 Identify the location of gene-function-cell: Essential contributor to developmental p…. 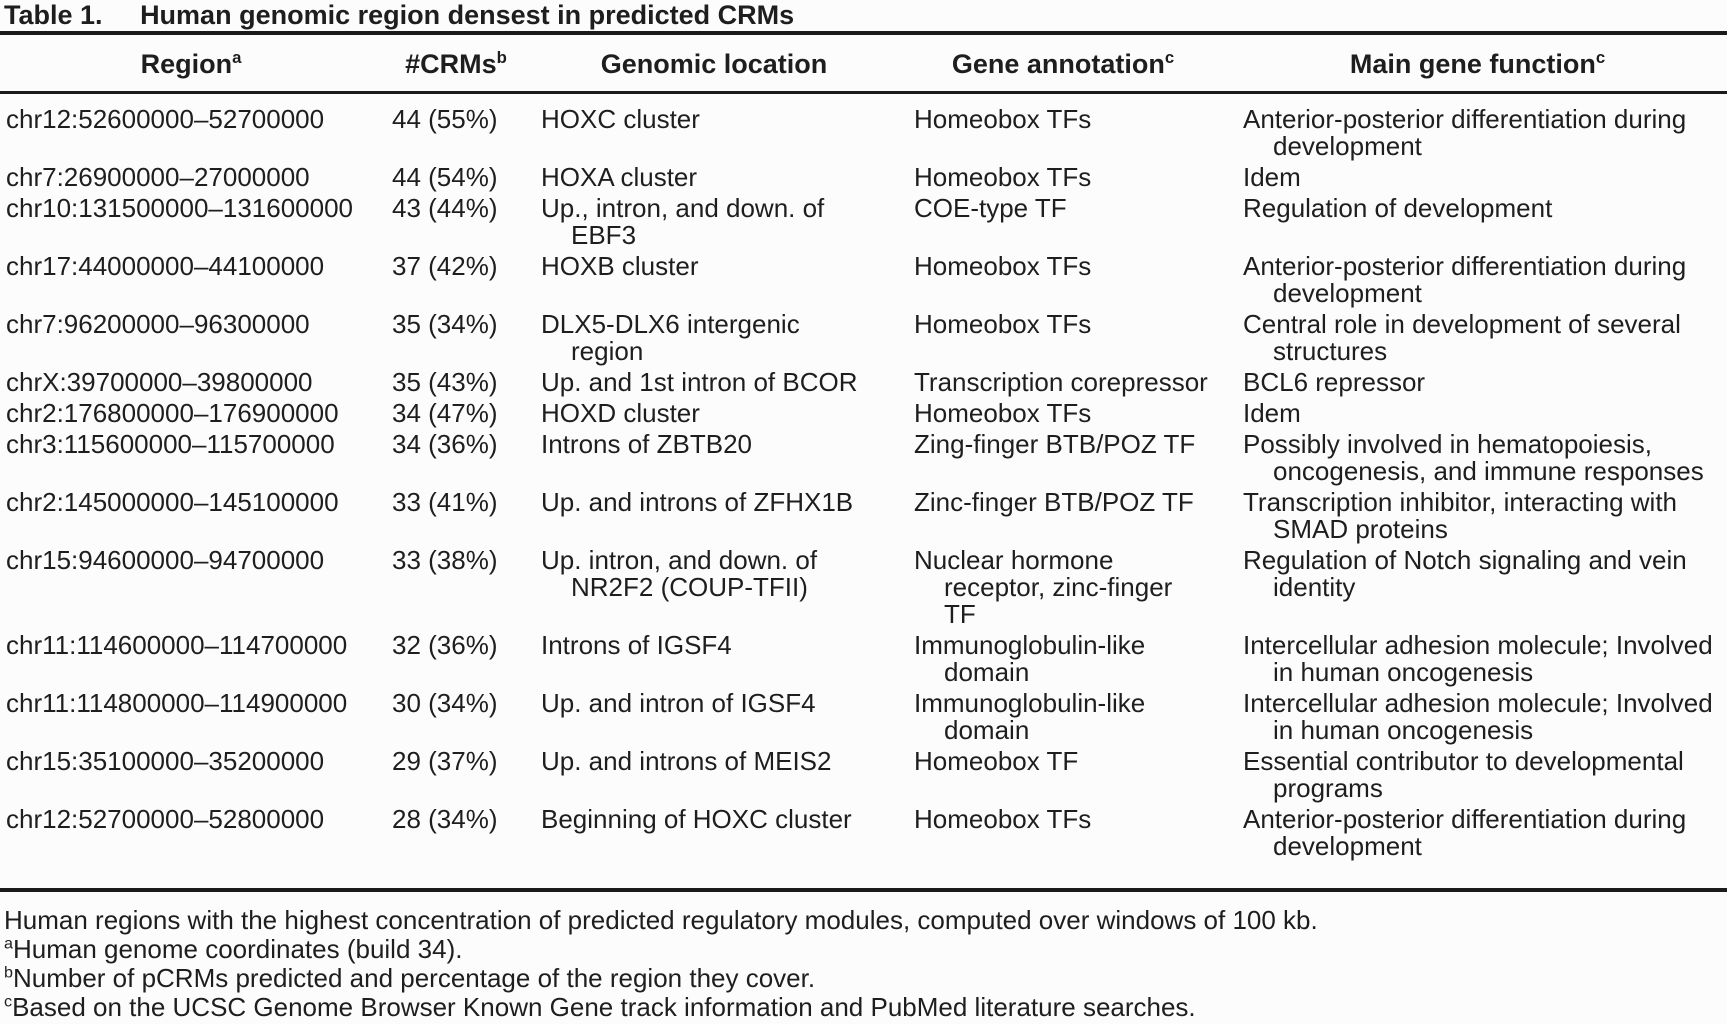
(1463, 774).